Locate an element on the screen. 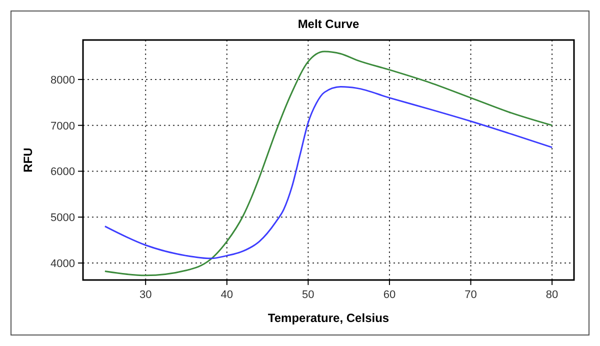 The image size is (600, 346). x-tick-label: 30 is located at coordinates (145, 295).